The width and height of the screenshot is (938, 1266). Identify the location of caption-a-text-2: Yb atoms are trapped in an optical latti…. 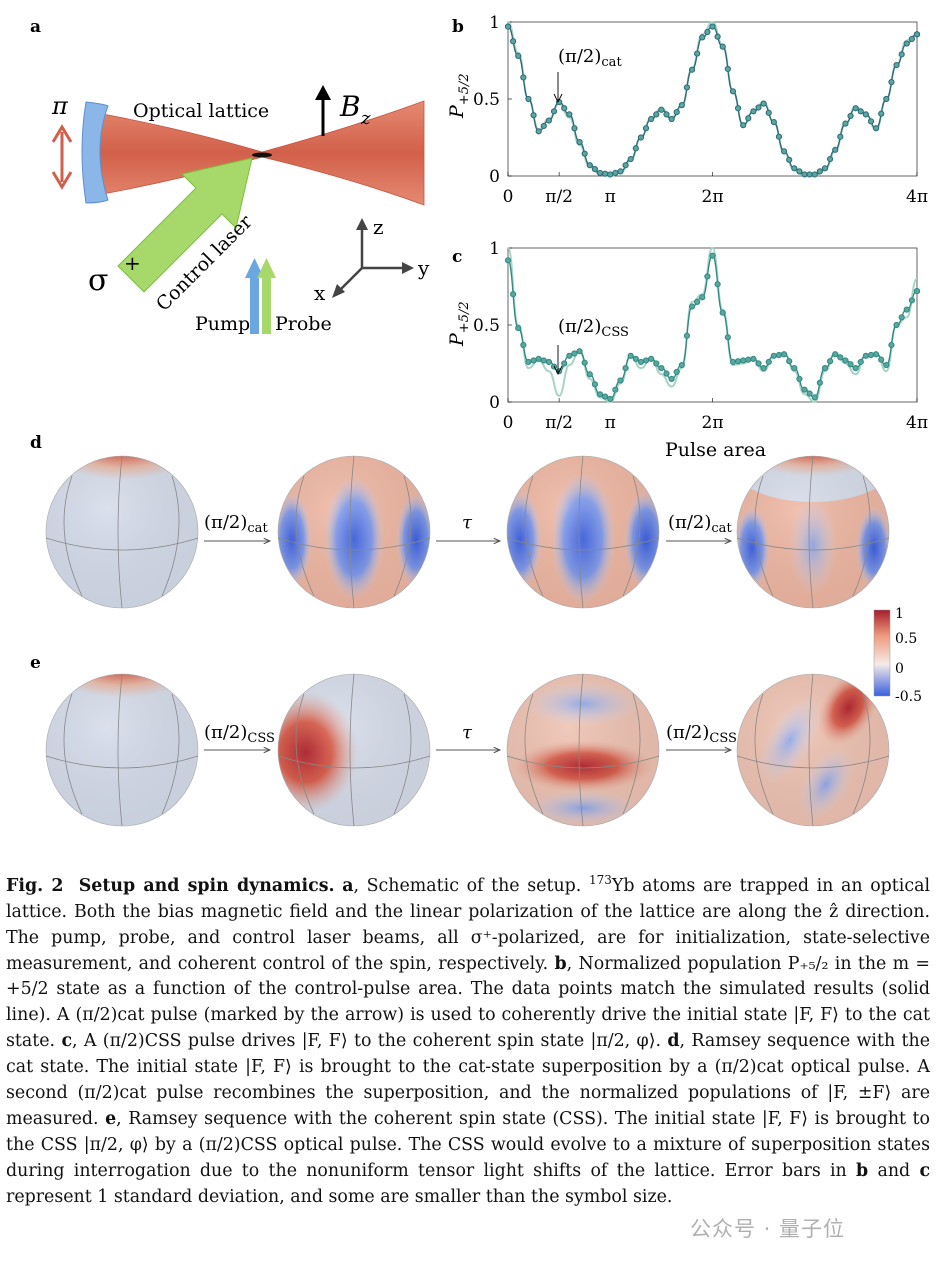
(468, 924).